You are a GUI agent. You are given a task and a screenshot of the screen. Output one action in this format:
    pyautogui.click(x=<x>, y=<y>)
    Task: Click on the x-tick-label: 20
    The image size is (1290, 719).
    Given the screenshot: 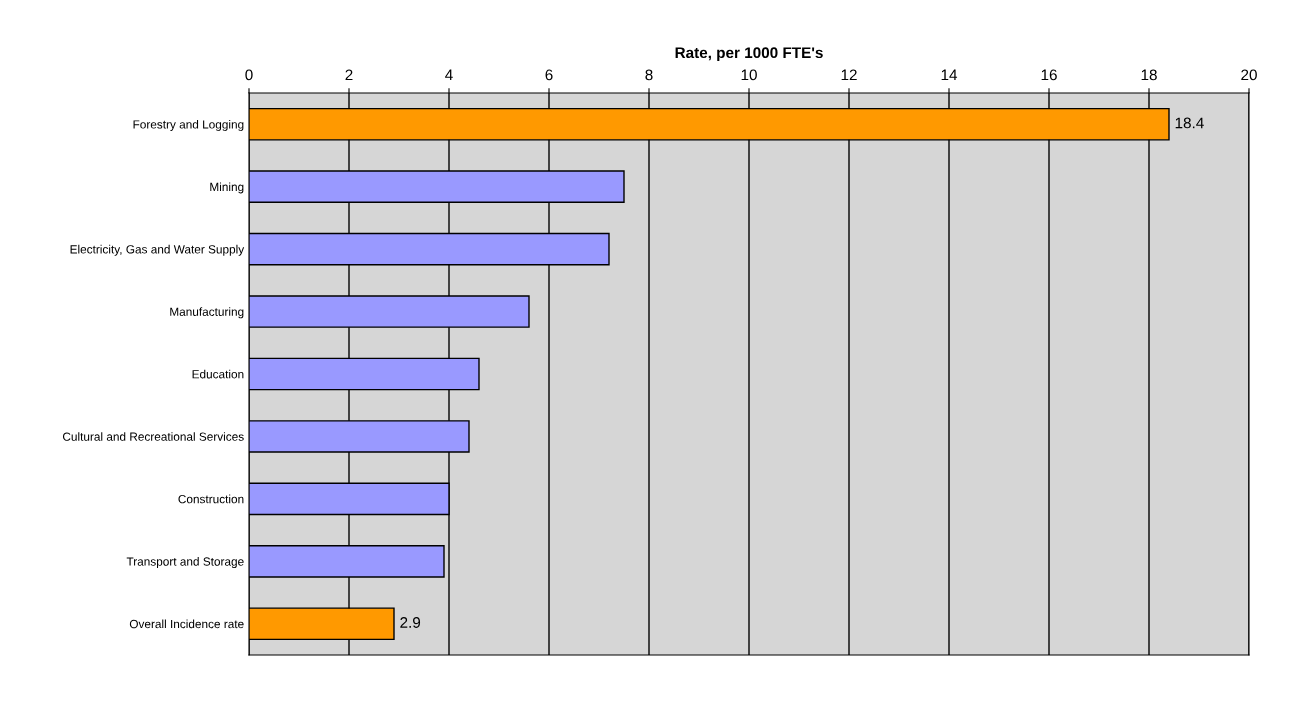 What is the action you would take?
    pyautogui.click(x=1249, y=75)
    